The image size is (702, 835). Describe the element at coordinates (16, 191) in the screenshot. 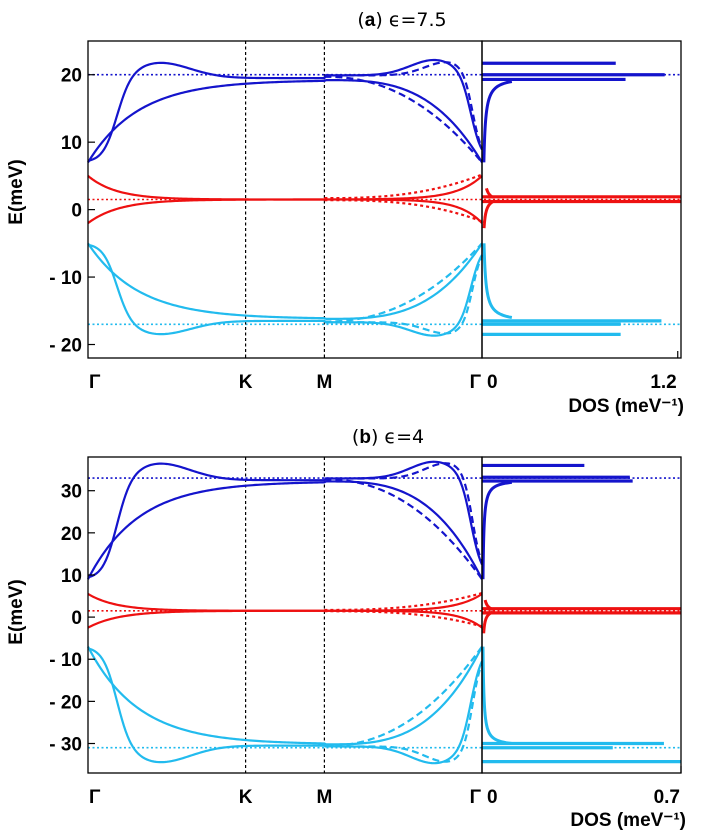

I see `panel-a-ylabel: E(meV)` at that location.